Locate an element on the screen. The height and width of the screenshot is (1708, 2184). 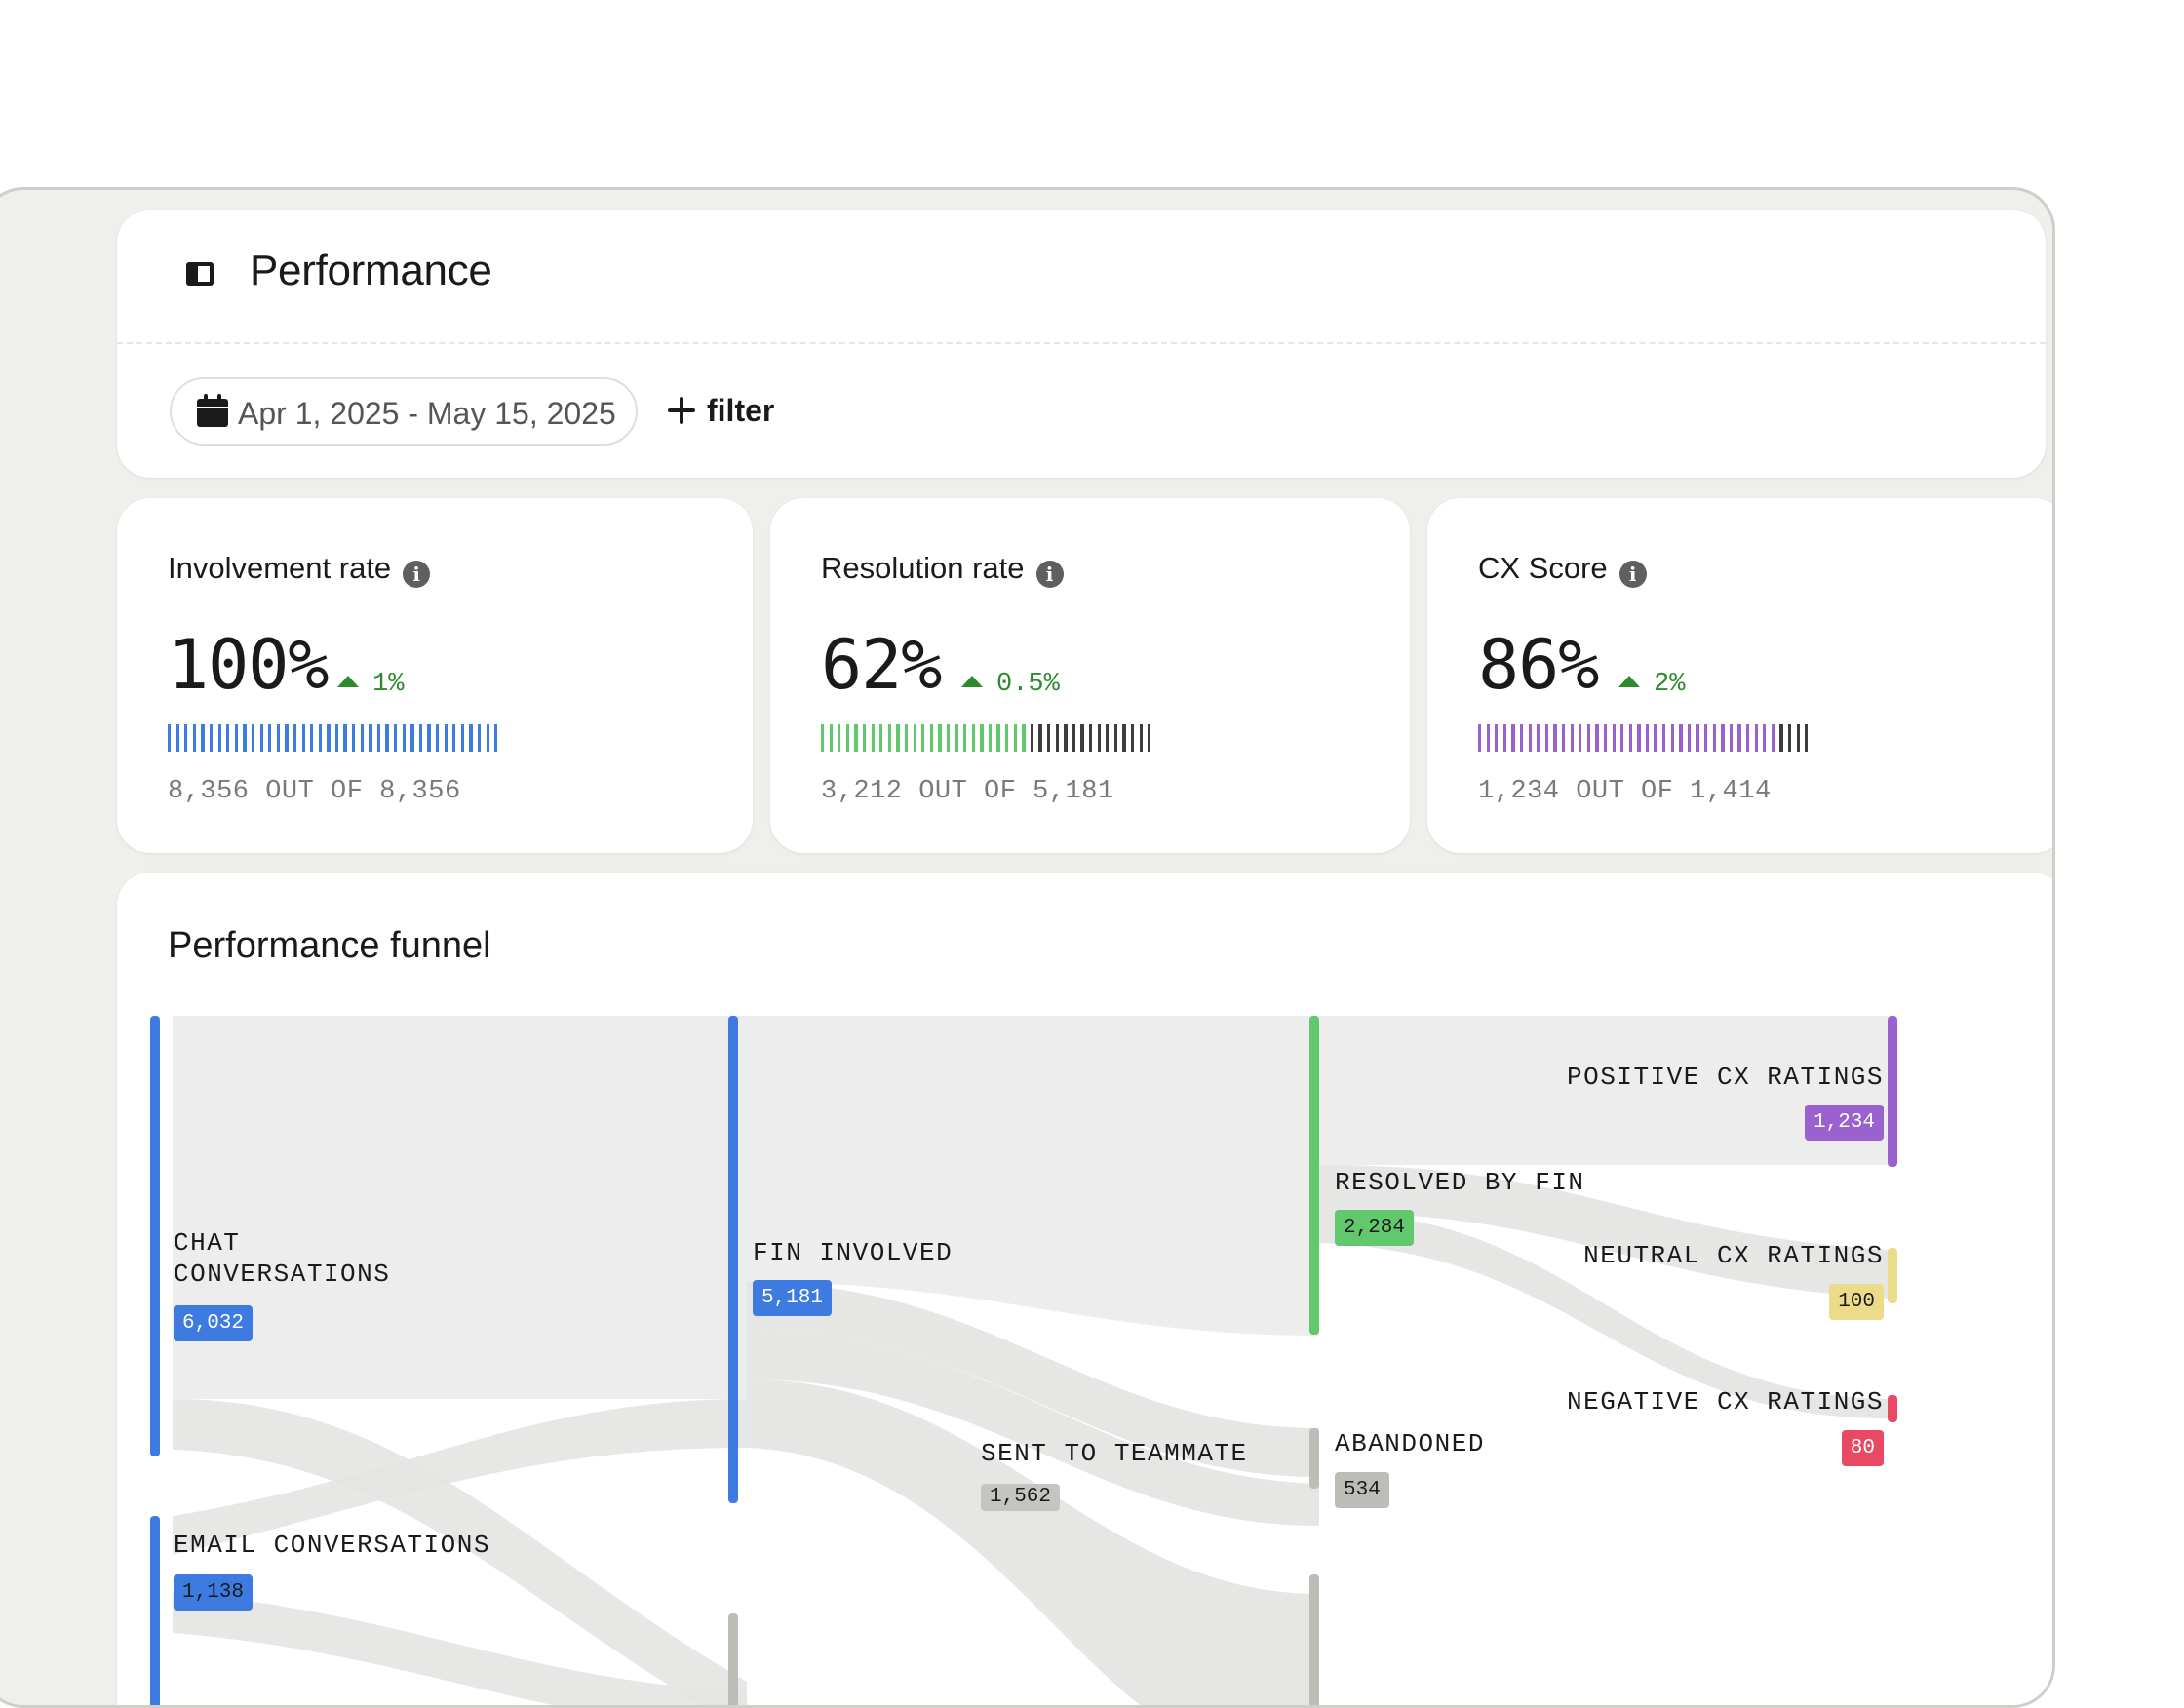
flow-resolved-to-neutral is located at coordinates (1603, 1232).